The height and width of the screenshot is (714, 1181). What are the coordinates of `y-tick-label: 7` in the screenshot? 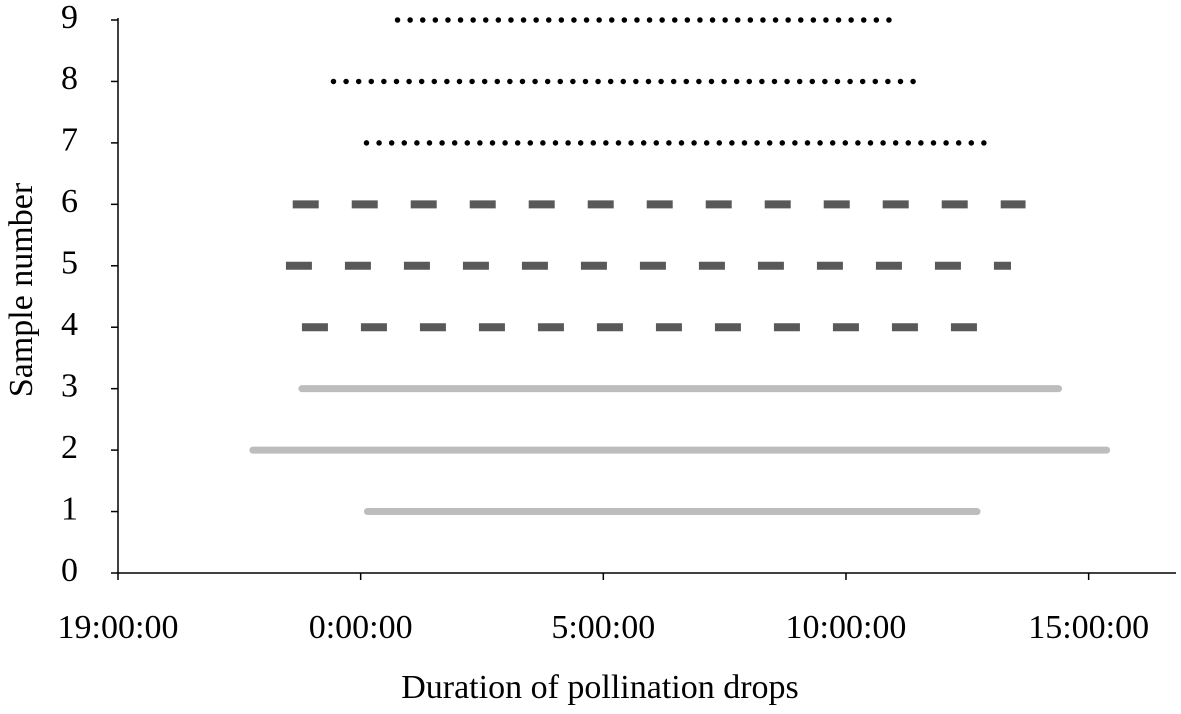 It's located at (69, 140).